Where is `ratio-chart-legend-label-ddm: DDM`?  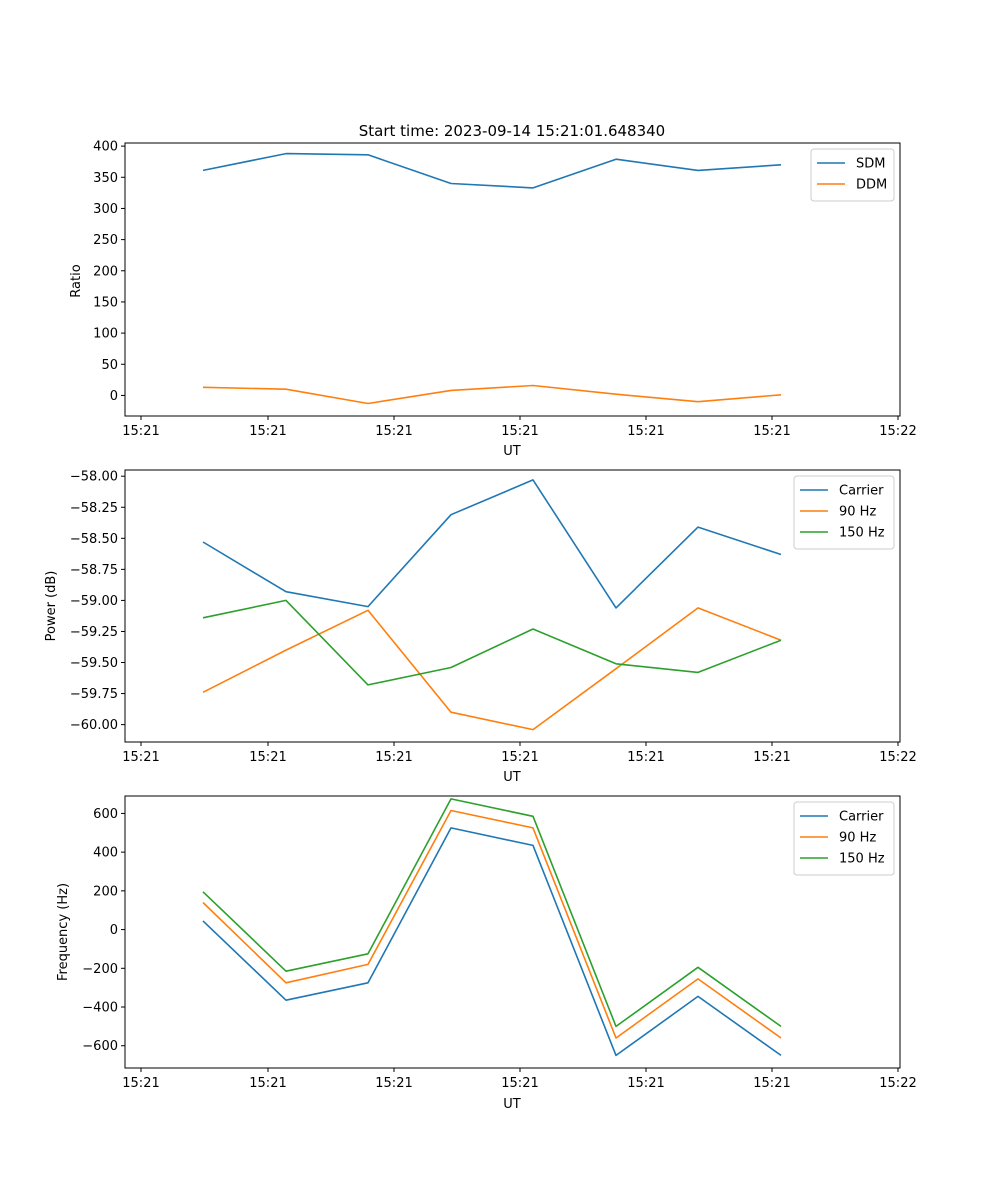 ratio-chart-legend-label-ddm: DDM is located at coordinates (871, 185).